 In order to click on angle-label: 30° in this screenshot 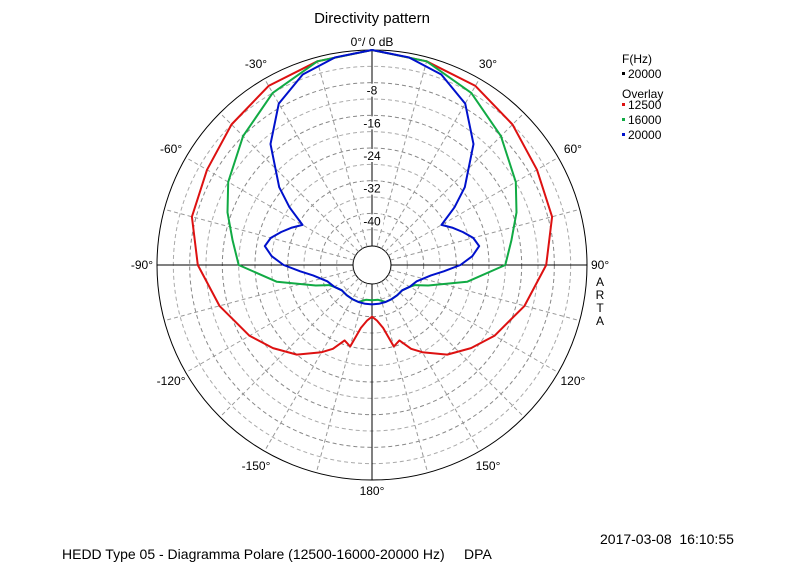, I will do `click(488, 64)`.